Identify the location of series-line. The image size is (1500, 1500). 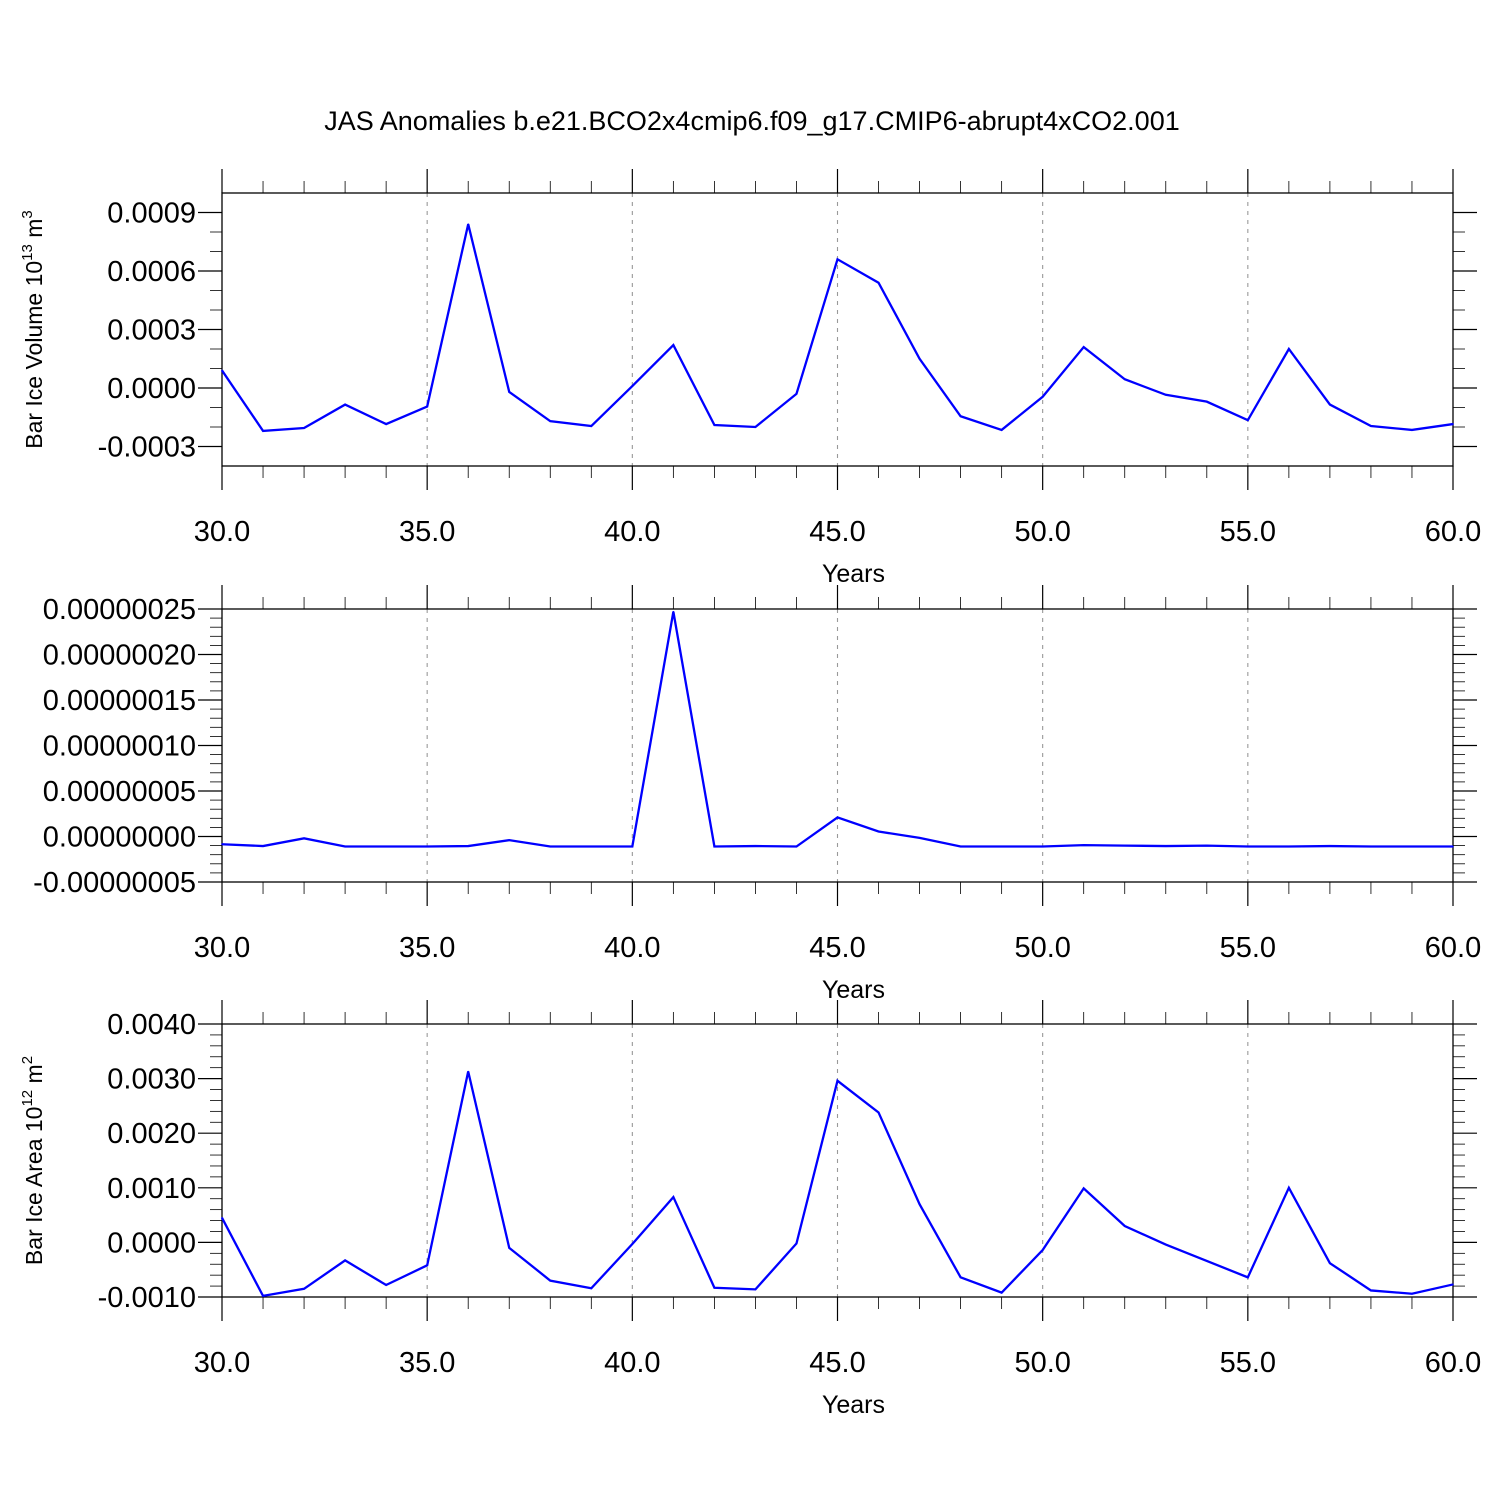
(837, 328).